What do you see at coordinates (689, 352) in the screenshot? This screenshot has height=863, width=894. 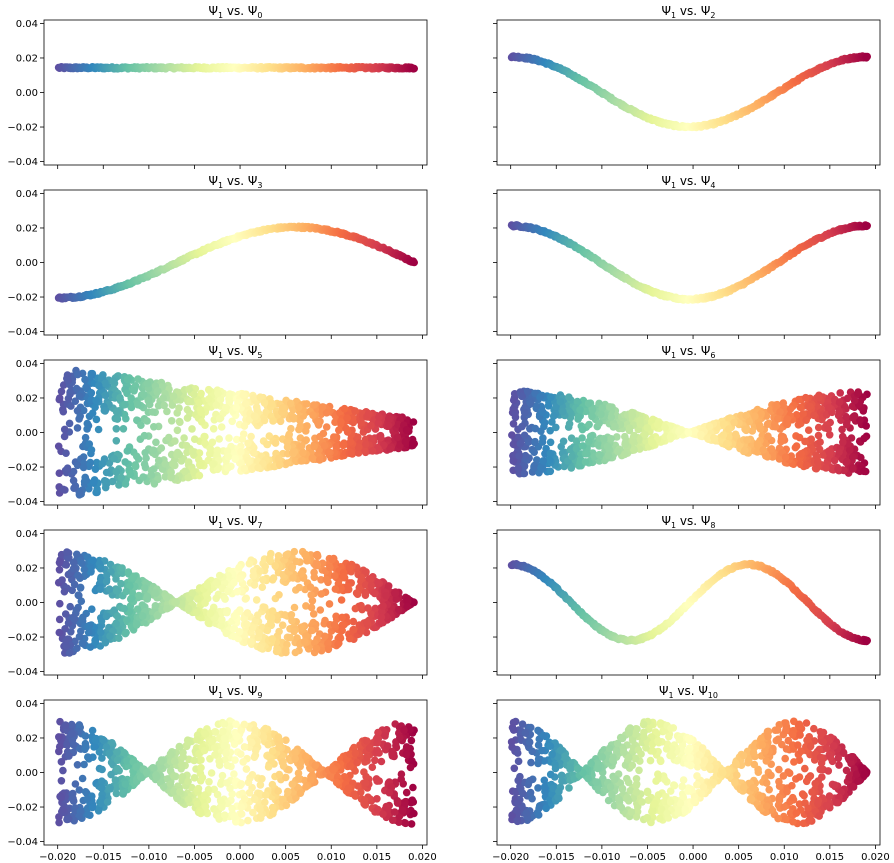 I see `panel-title: Ψ1 vs. Ψ6` at bounding box center [689, 352].